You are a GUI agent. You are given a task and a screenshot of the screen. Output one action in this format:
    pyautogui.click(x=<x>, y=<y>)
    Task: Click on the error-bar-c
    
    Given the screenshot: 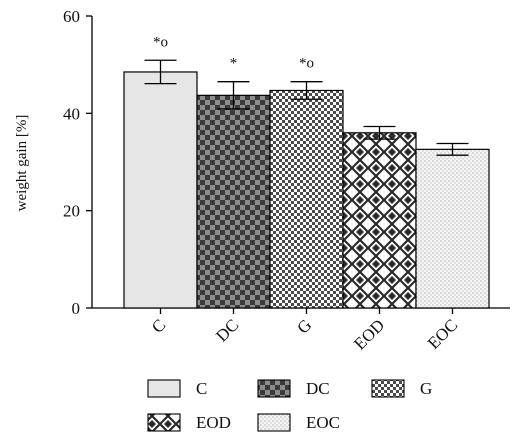 What is the action you would take?
    pyautogui.click(x=160, y=72)
    